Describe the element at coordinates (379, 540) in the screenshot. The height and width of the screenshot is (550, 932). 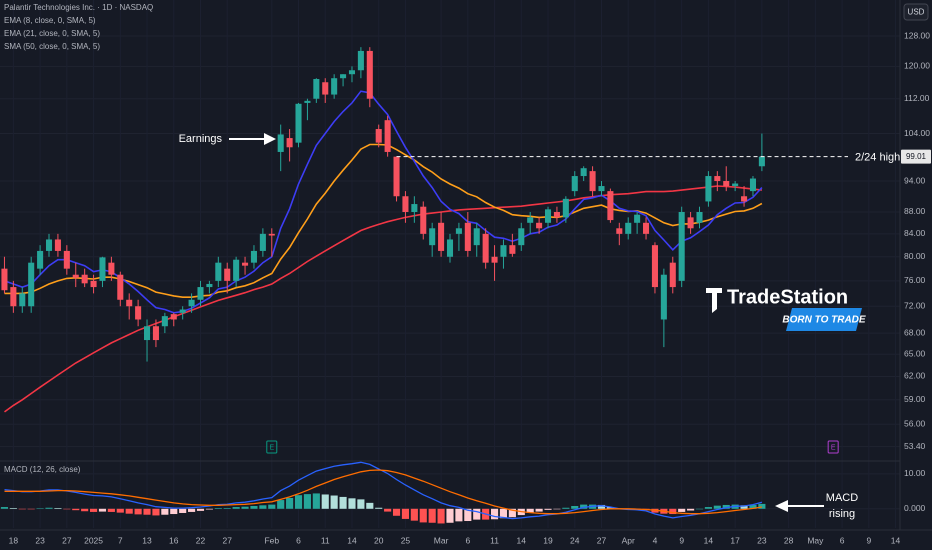
I see `x-tick-label: 20` at that location.